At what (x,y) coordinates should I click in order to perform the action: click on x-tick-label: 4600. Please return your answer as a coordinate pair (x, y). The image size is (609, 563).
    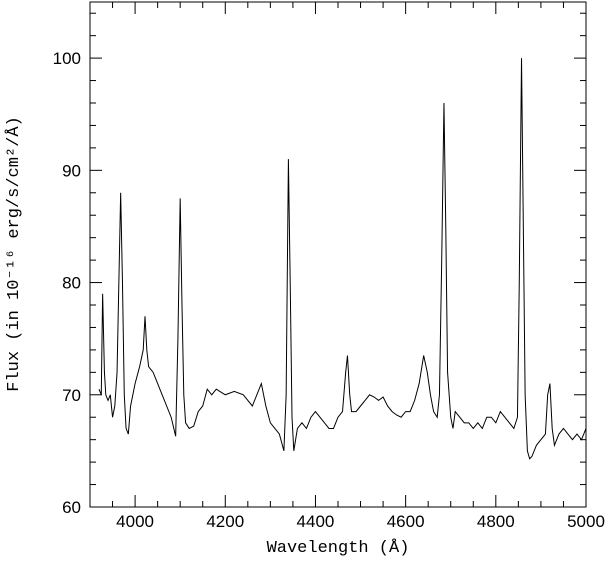
    Looking at the image, I should click on (406, 521).